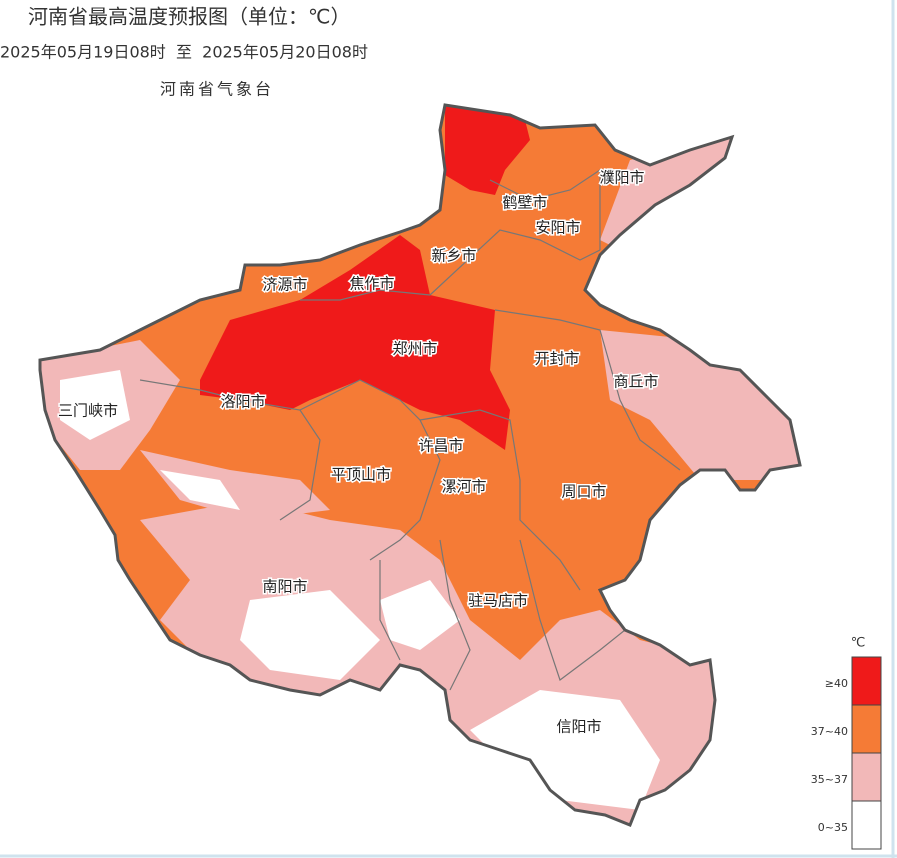 The image size is (897, 858). Describe the element at coordinates (284, 587) in the screenshot. I see `city-label: 南阳市` at that location.